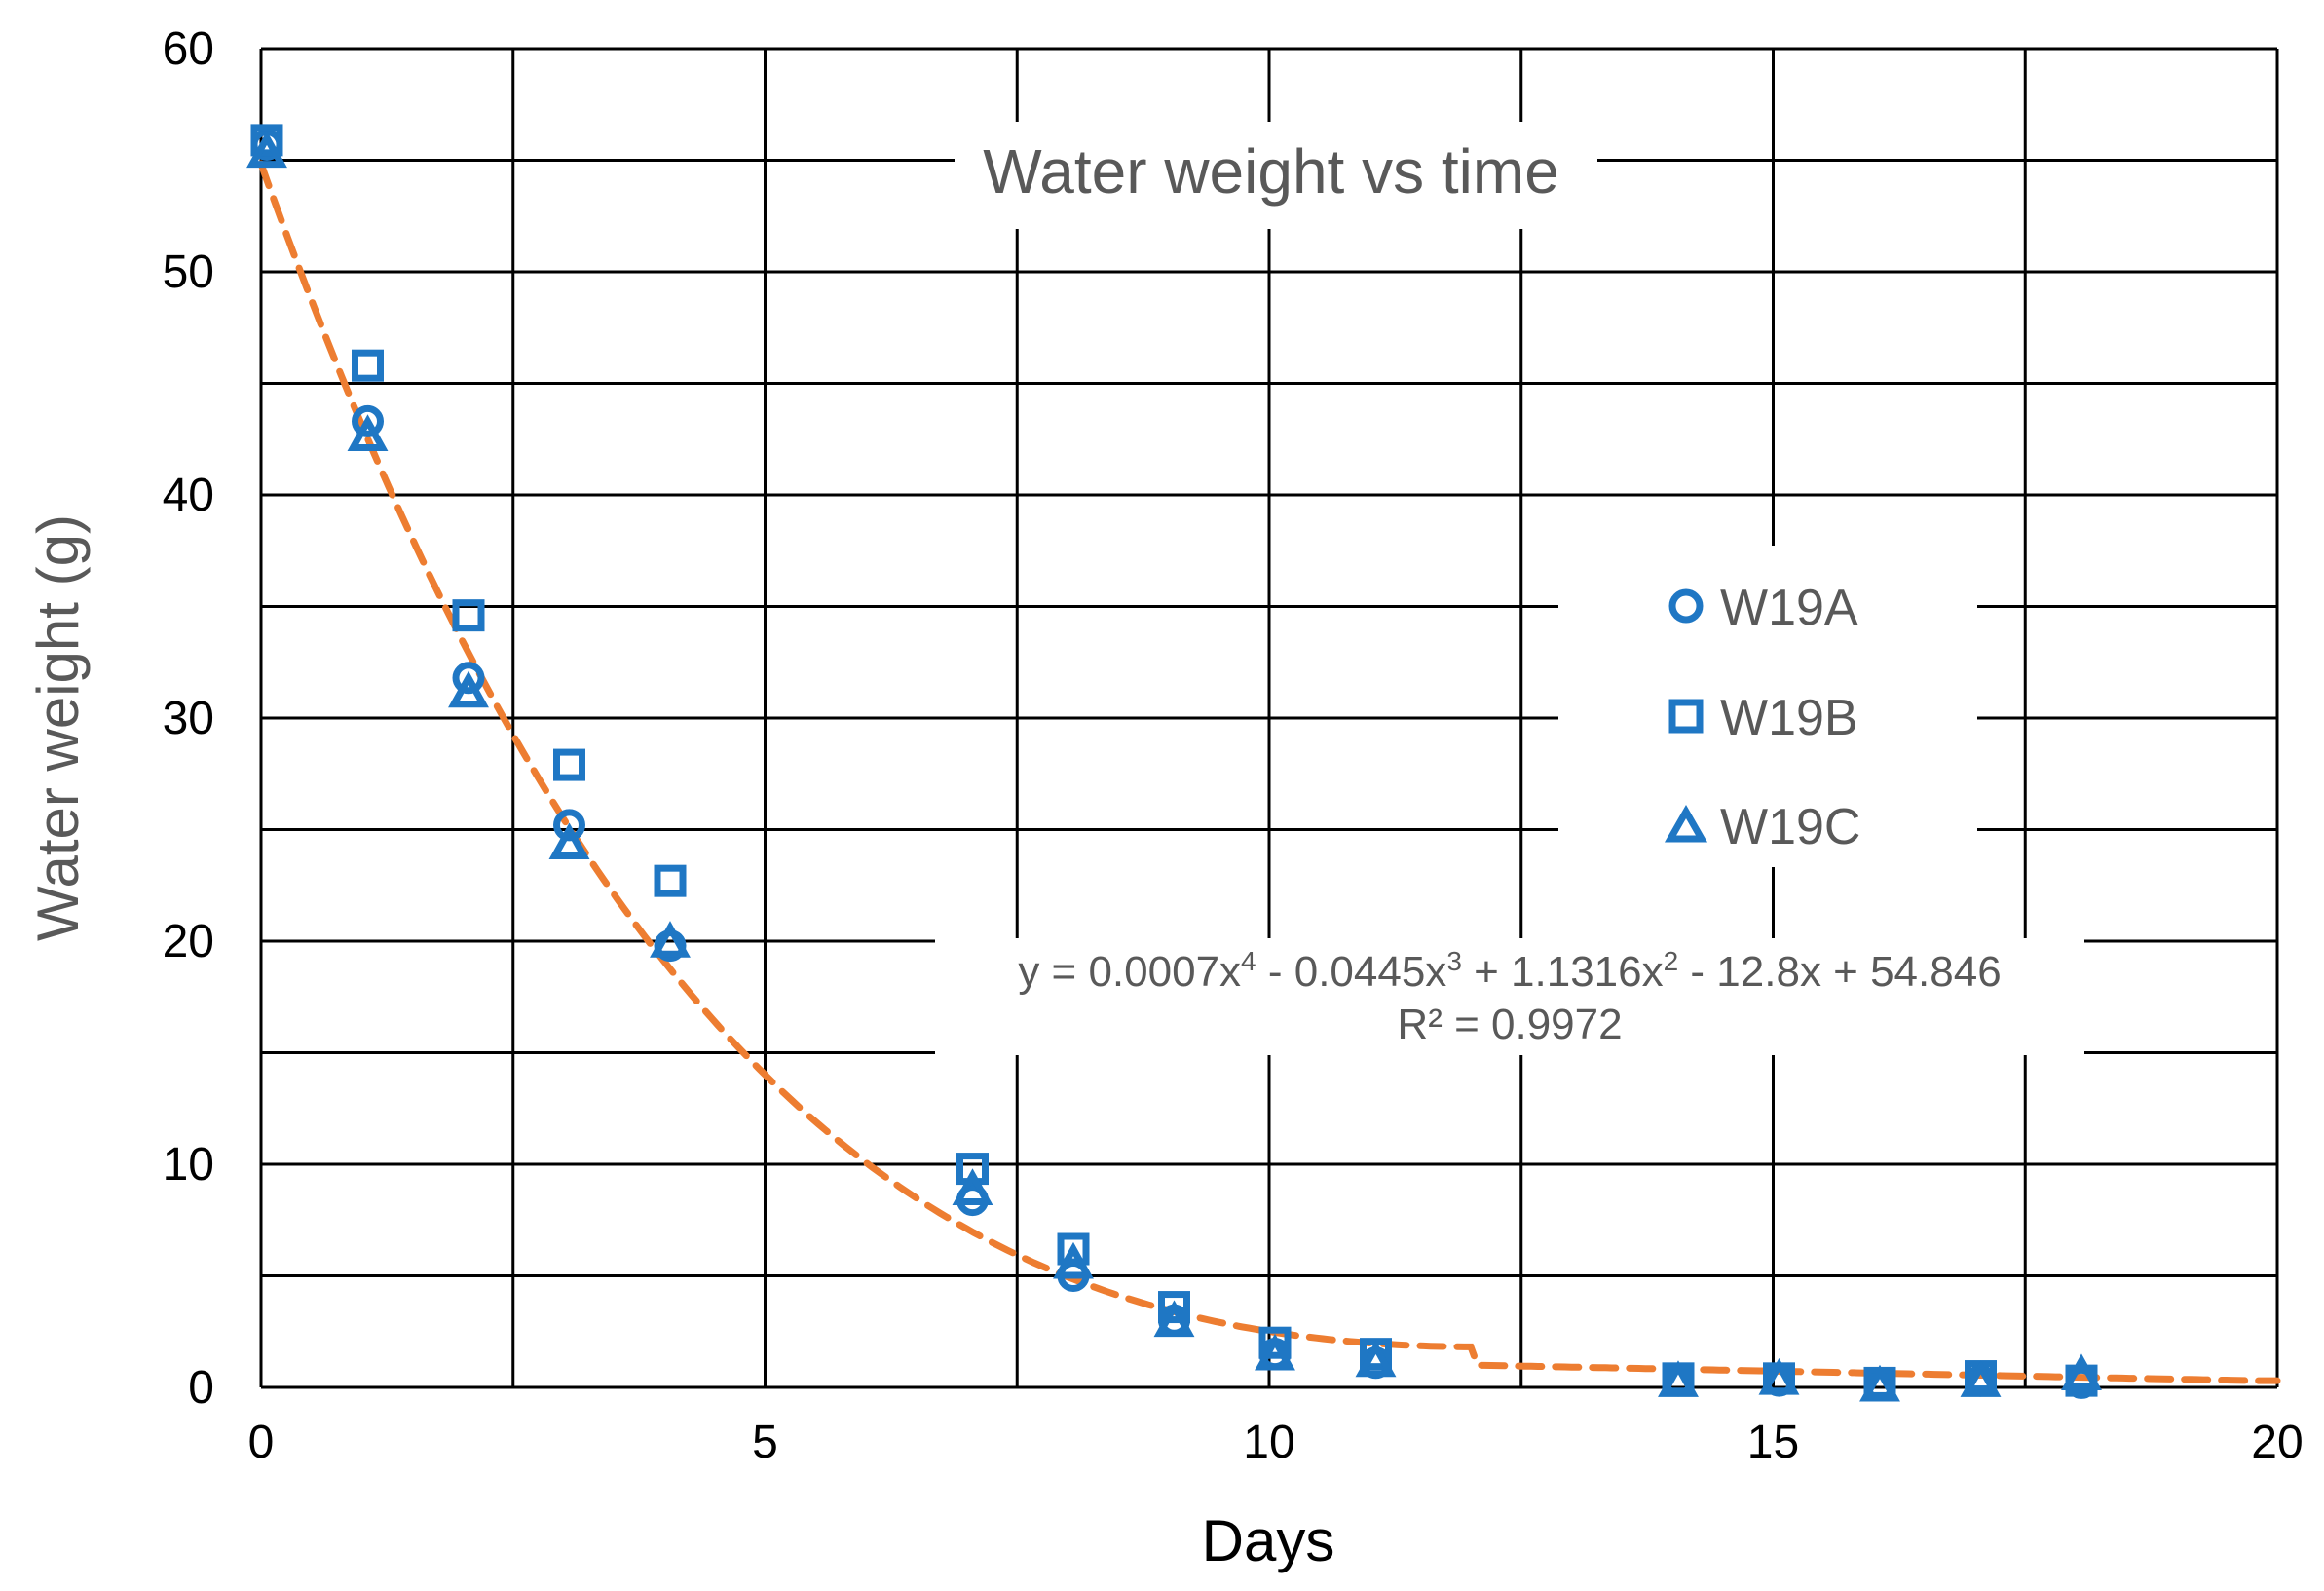 Image resolution: width=2324 pixels, height=1591 pixels. What do you see at coordinates (1790, 827) in the screenshot?
I see `legend-label-w19c: W19C` at bounding box center [1790, 827].